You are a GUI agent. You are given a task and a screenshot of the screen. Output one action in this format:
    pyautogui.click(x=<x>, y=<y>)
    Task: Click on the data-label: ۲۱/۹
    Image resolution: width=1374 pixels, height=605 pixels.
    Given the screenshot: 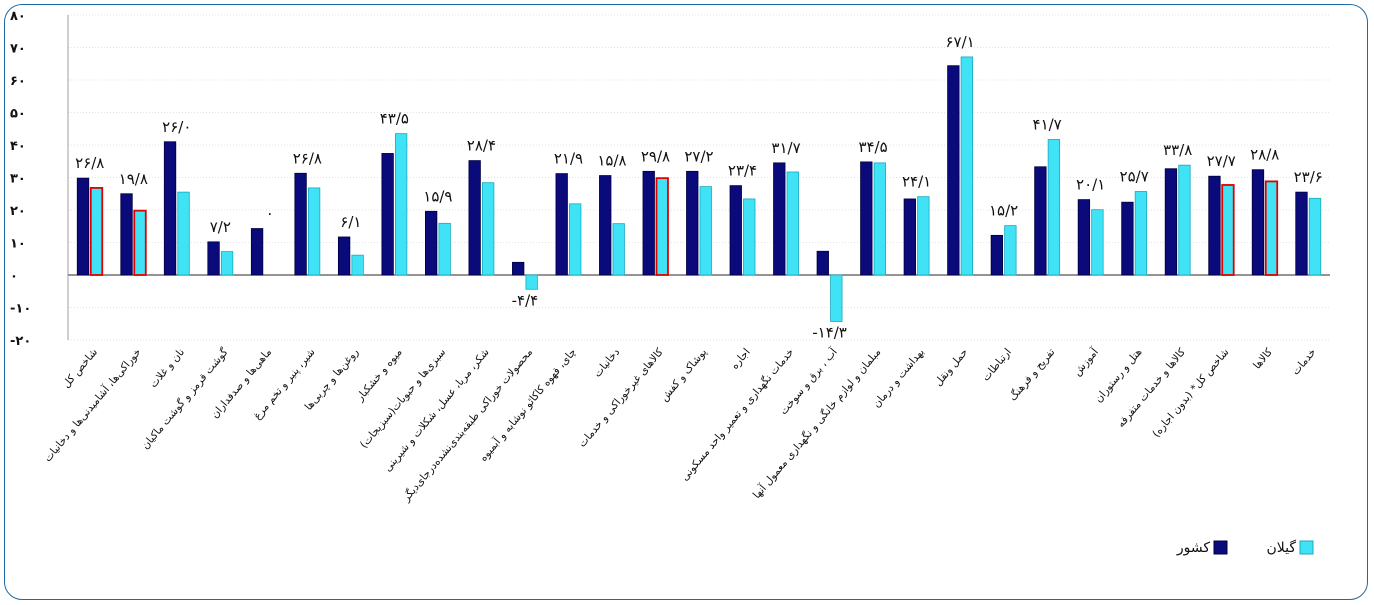 What is the action you would take?
    pyautogui.click(x=568, y=159)
    